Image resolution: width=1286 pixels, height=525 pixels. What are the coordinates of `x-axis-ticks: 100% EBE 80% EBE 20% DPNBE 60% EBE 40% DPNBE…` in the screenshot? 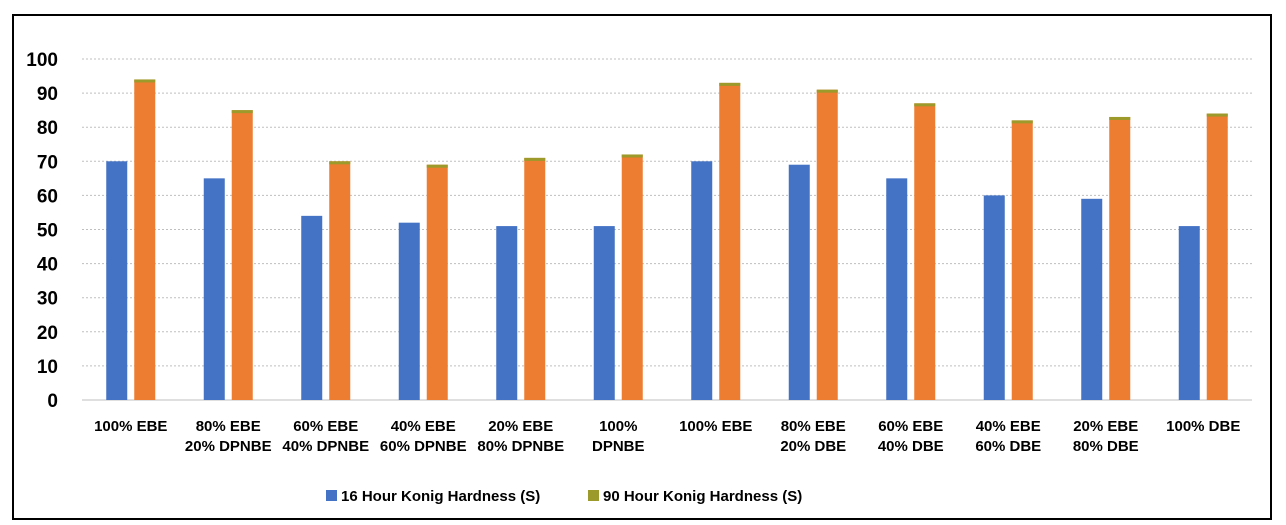 It's located at (667, 436).